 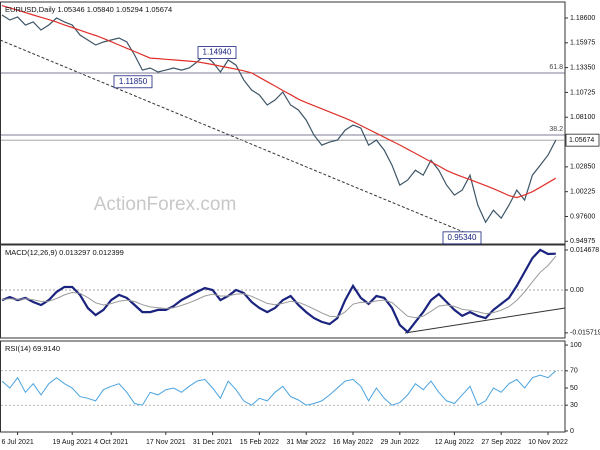 I want to click on y-tick-label: 0, so click(x=572, y=431).